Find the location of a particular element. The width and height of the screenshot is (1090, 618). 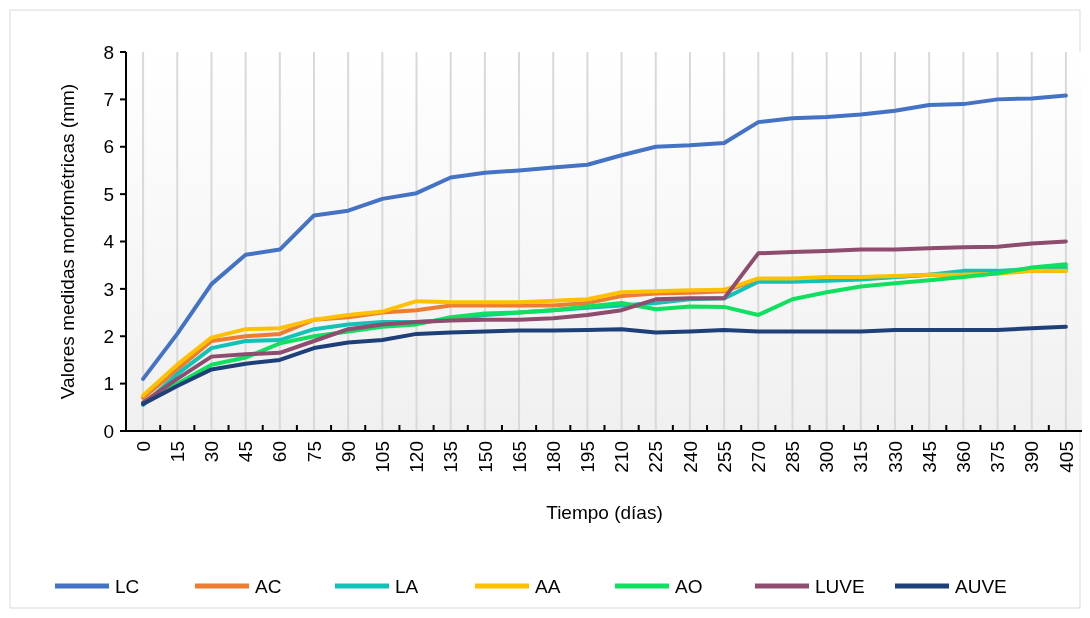

x-tick-label: 15 is located at coordinates (177, 452).